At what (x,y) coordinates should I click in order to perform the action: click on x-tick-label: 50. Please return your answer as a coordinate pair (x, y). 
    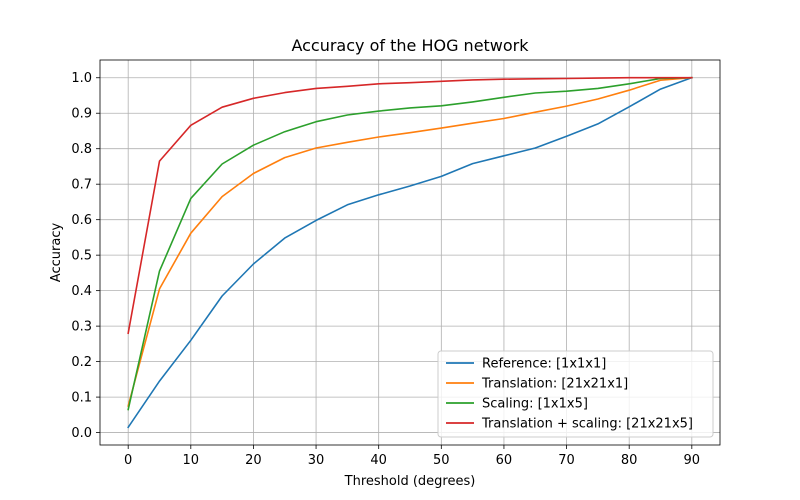
    Looking at the image, I should click on (441, 460).